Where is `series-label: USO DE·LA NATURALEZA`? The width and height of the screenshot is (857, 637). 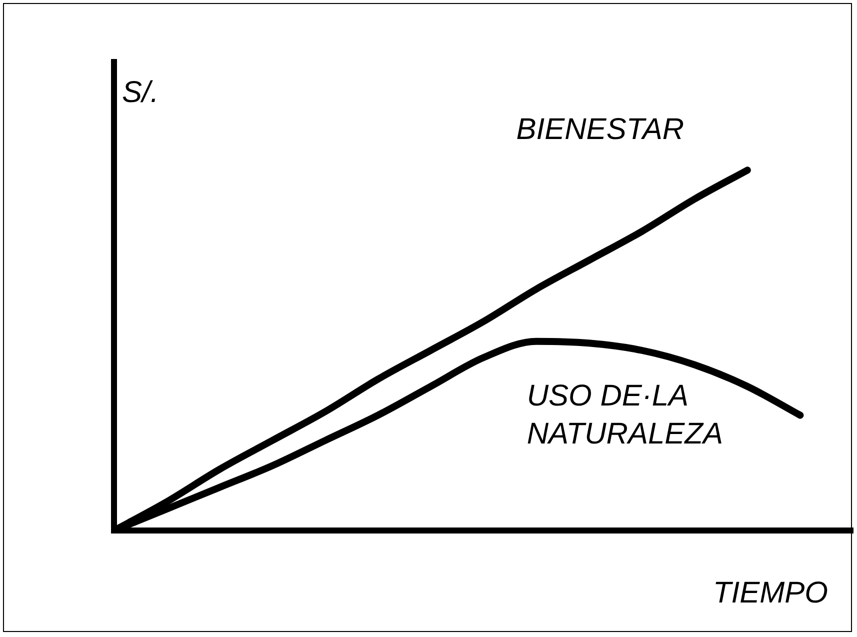
series-label: USO DE·LA NATURALEZA is located at coordinates (625, 414).